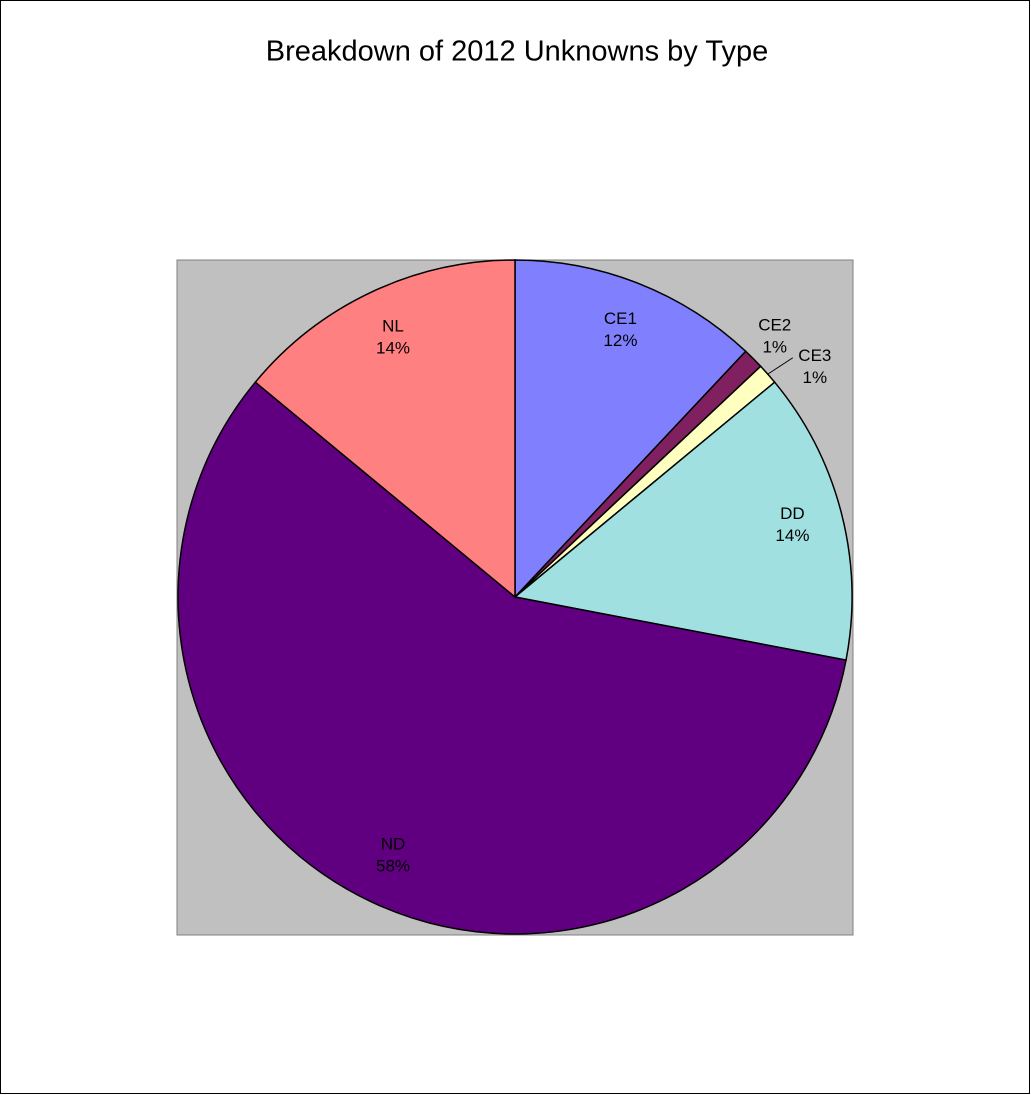 This screenshot has width=1031, height=1095. What do you see at coordinates (620, 318) in the screenshot?
I see `slice-label: CE1` at bounding box center [620, 318].